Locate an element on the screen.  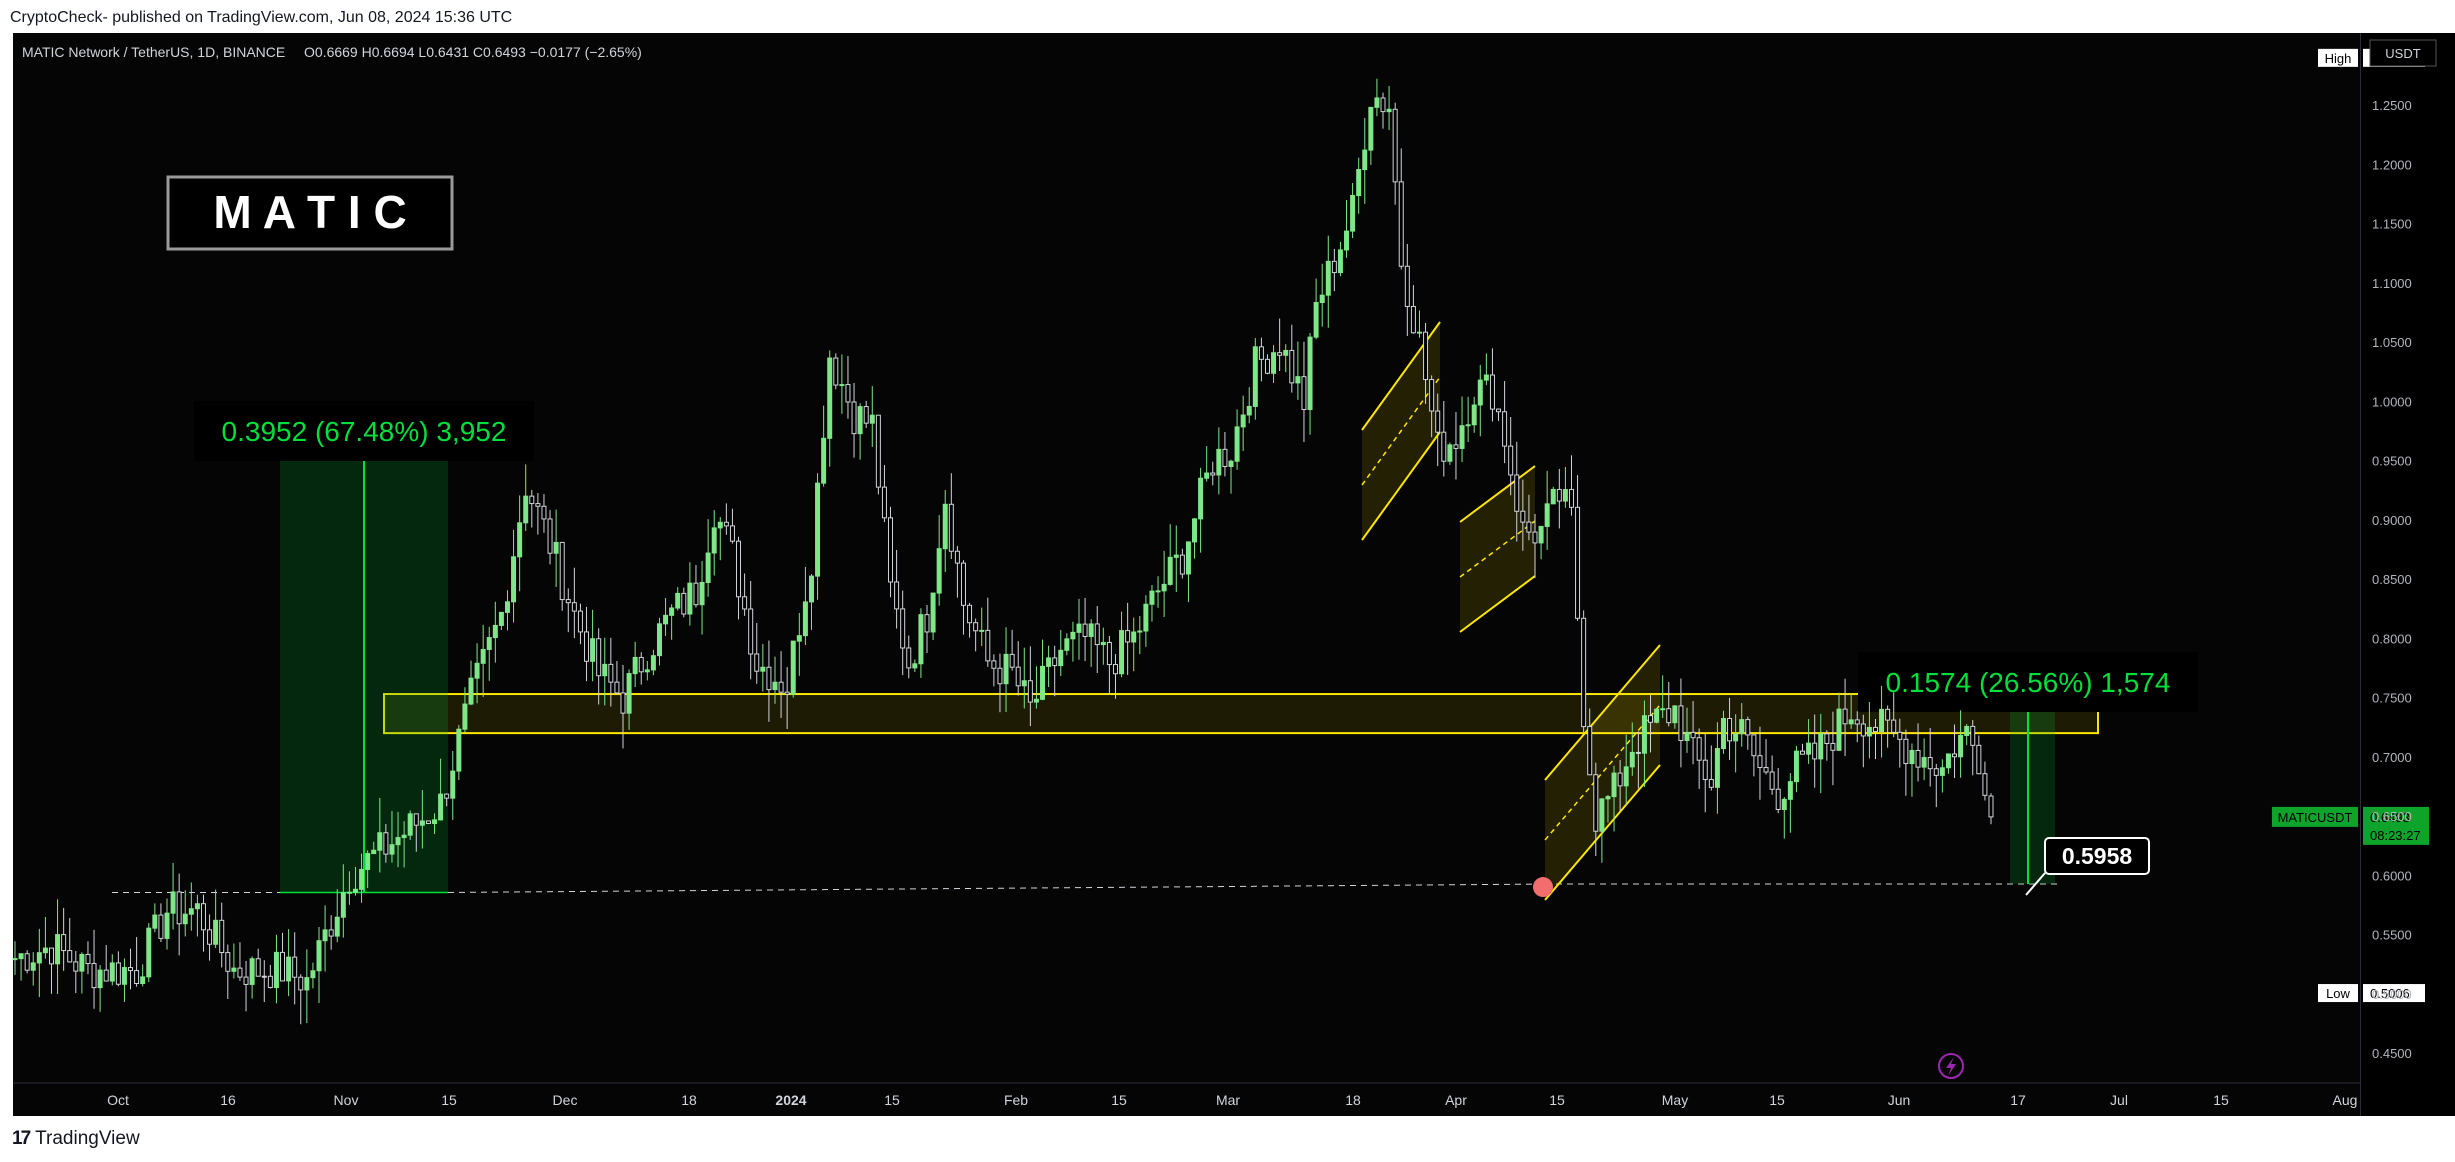
price-scale is located at coordinates (2407, 574).